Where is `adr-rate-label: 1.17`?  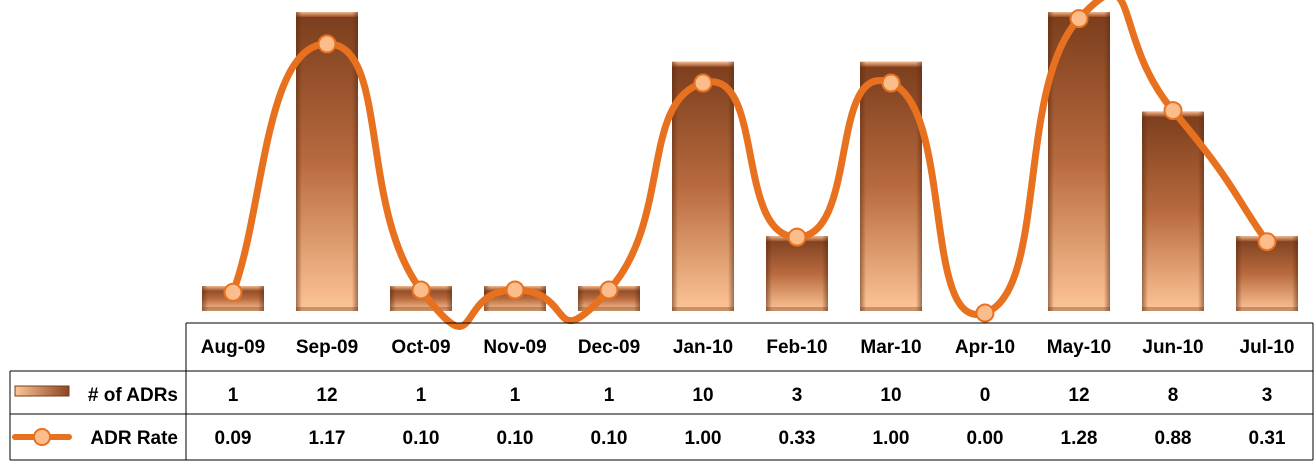 adr-rate-label: 1.17 is located at coordinates (327, 438).